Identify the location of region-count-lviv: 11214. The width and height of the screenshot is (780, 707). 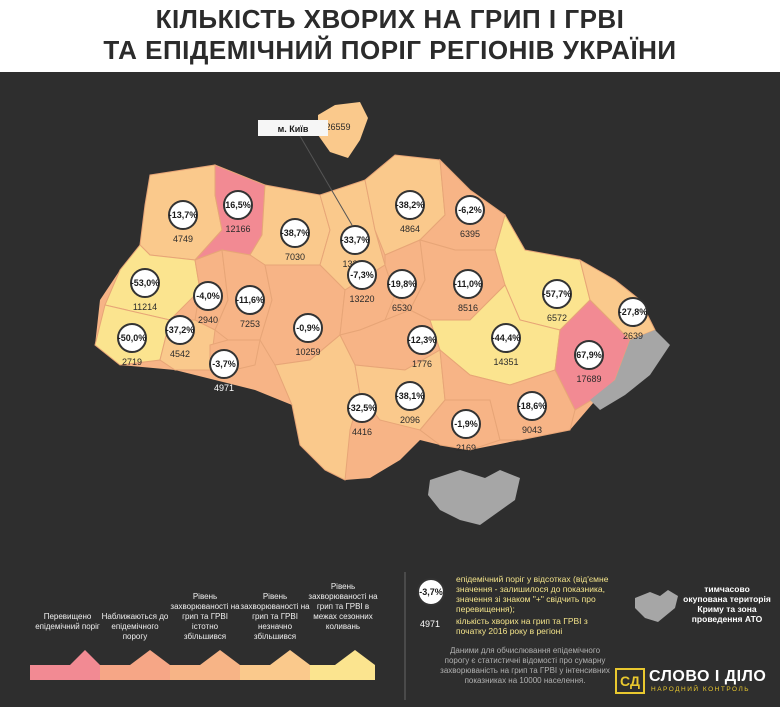
(145, 307).